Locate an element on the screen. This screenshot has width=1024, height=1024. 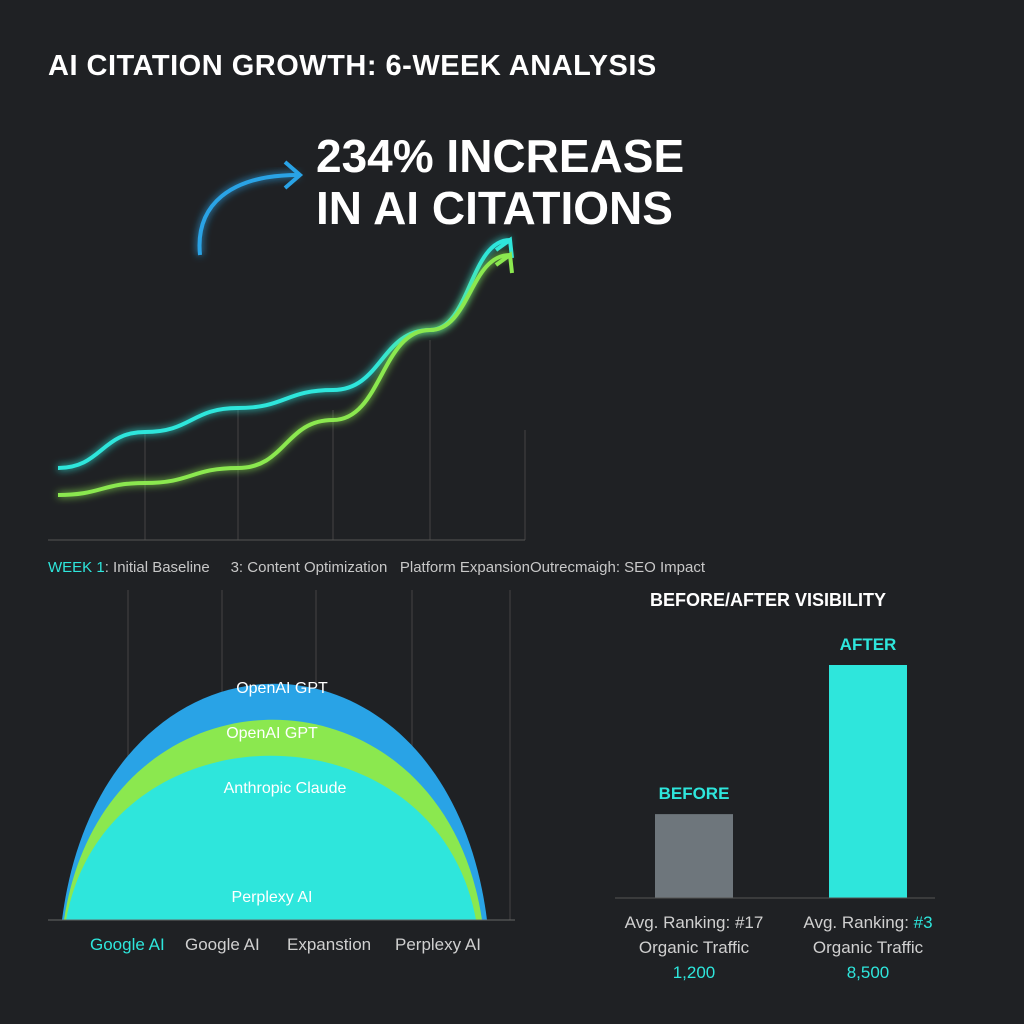
bar-after is located at coordinates (868, 781).